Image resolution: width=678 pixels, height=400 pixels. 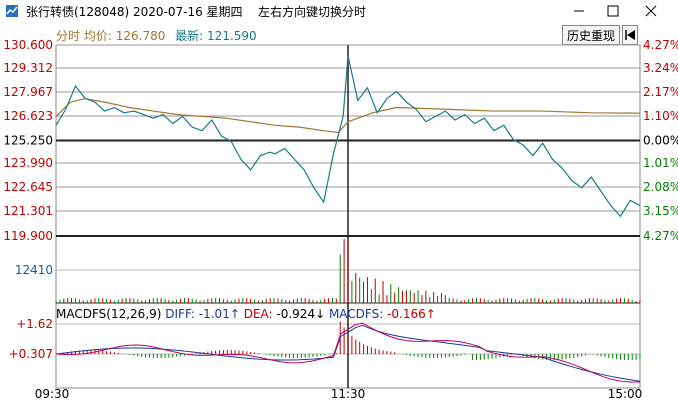 What do you see at coordinates (189, 36) in the screenshot?
I see `latest-label: 最新:` at bounding box center [189, 36].